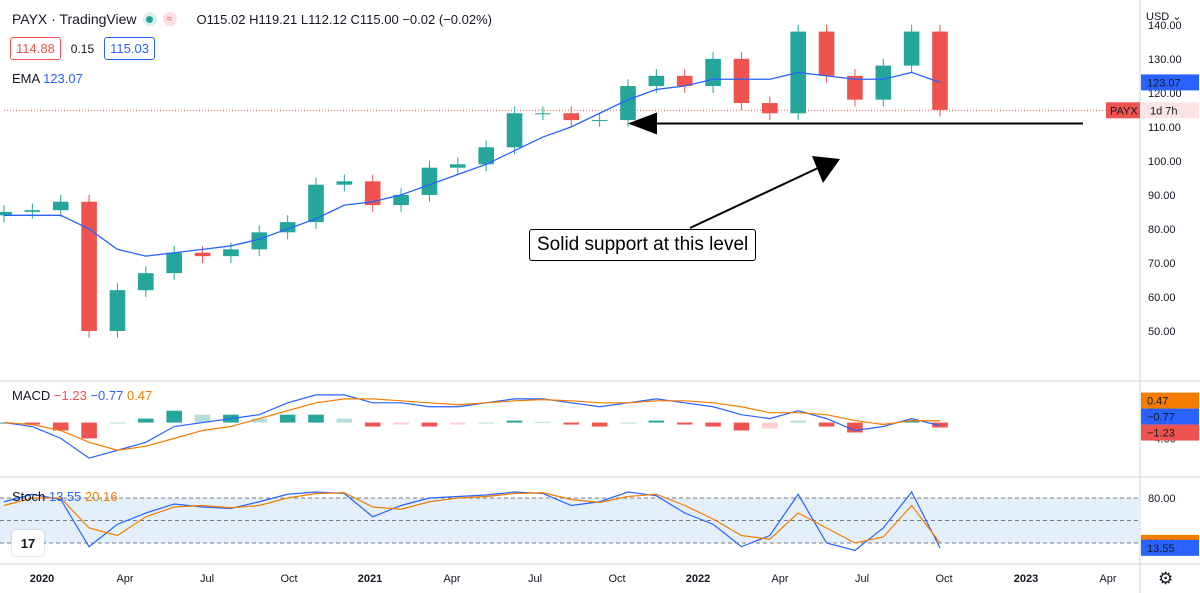 The width and height of the screenshot is (1200, 593). I want to click on macd-line-tag, so click(1170, 416).